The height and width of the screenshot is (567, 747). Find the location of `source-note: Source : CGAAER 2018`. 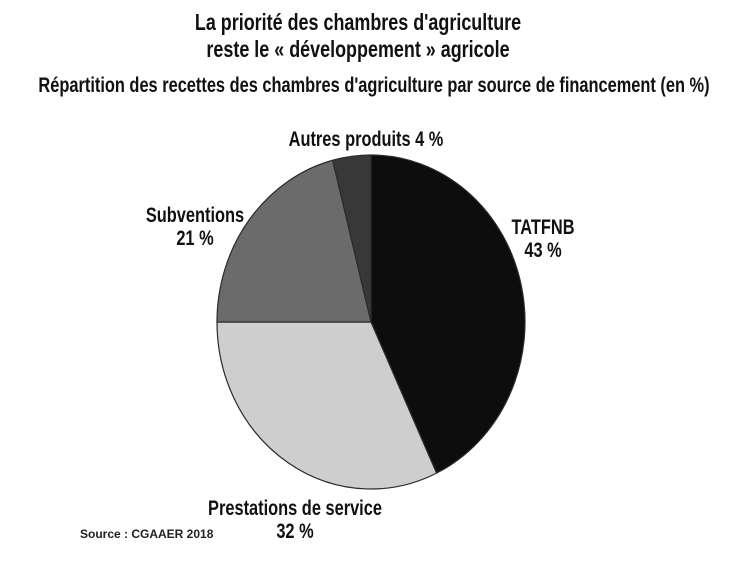

source-note: Source : CGAAER 2018 is located at coordinates (147, 534).